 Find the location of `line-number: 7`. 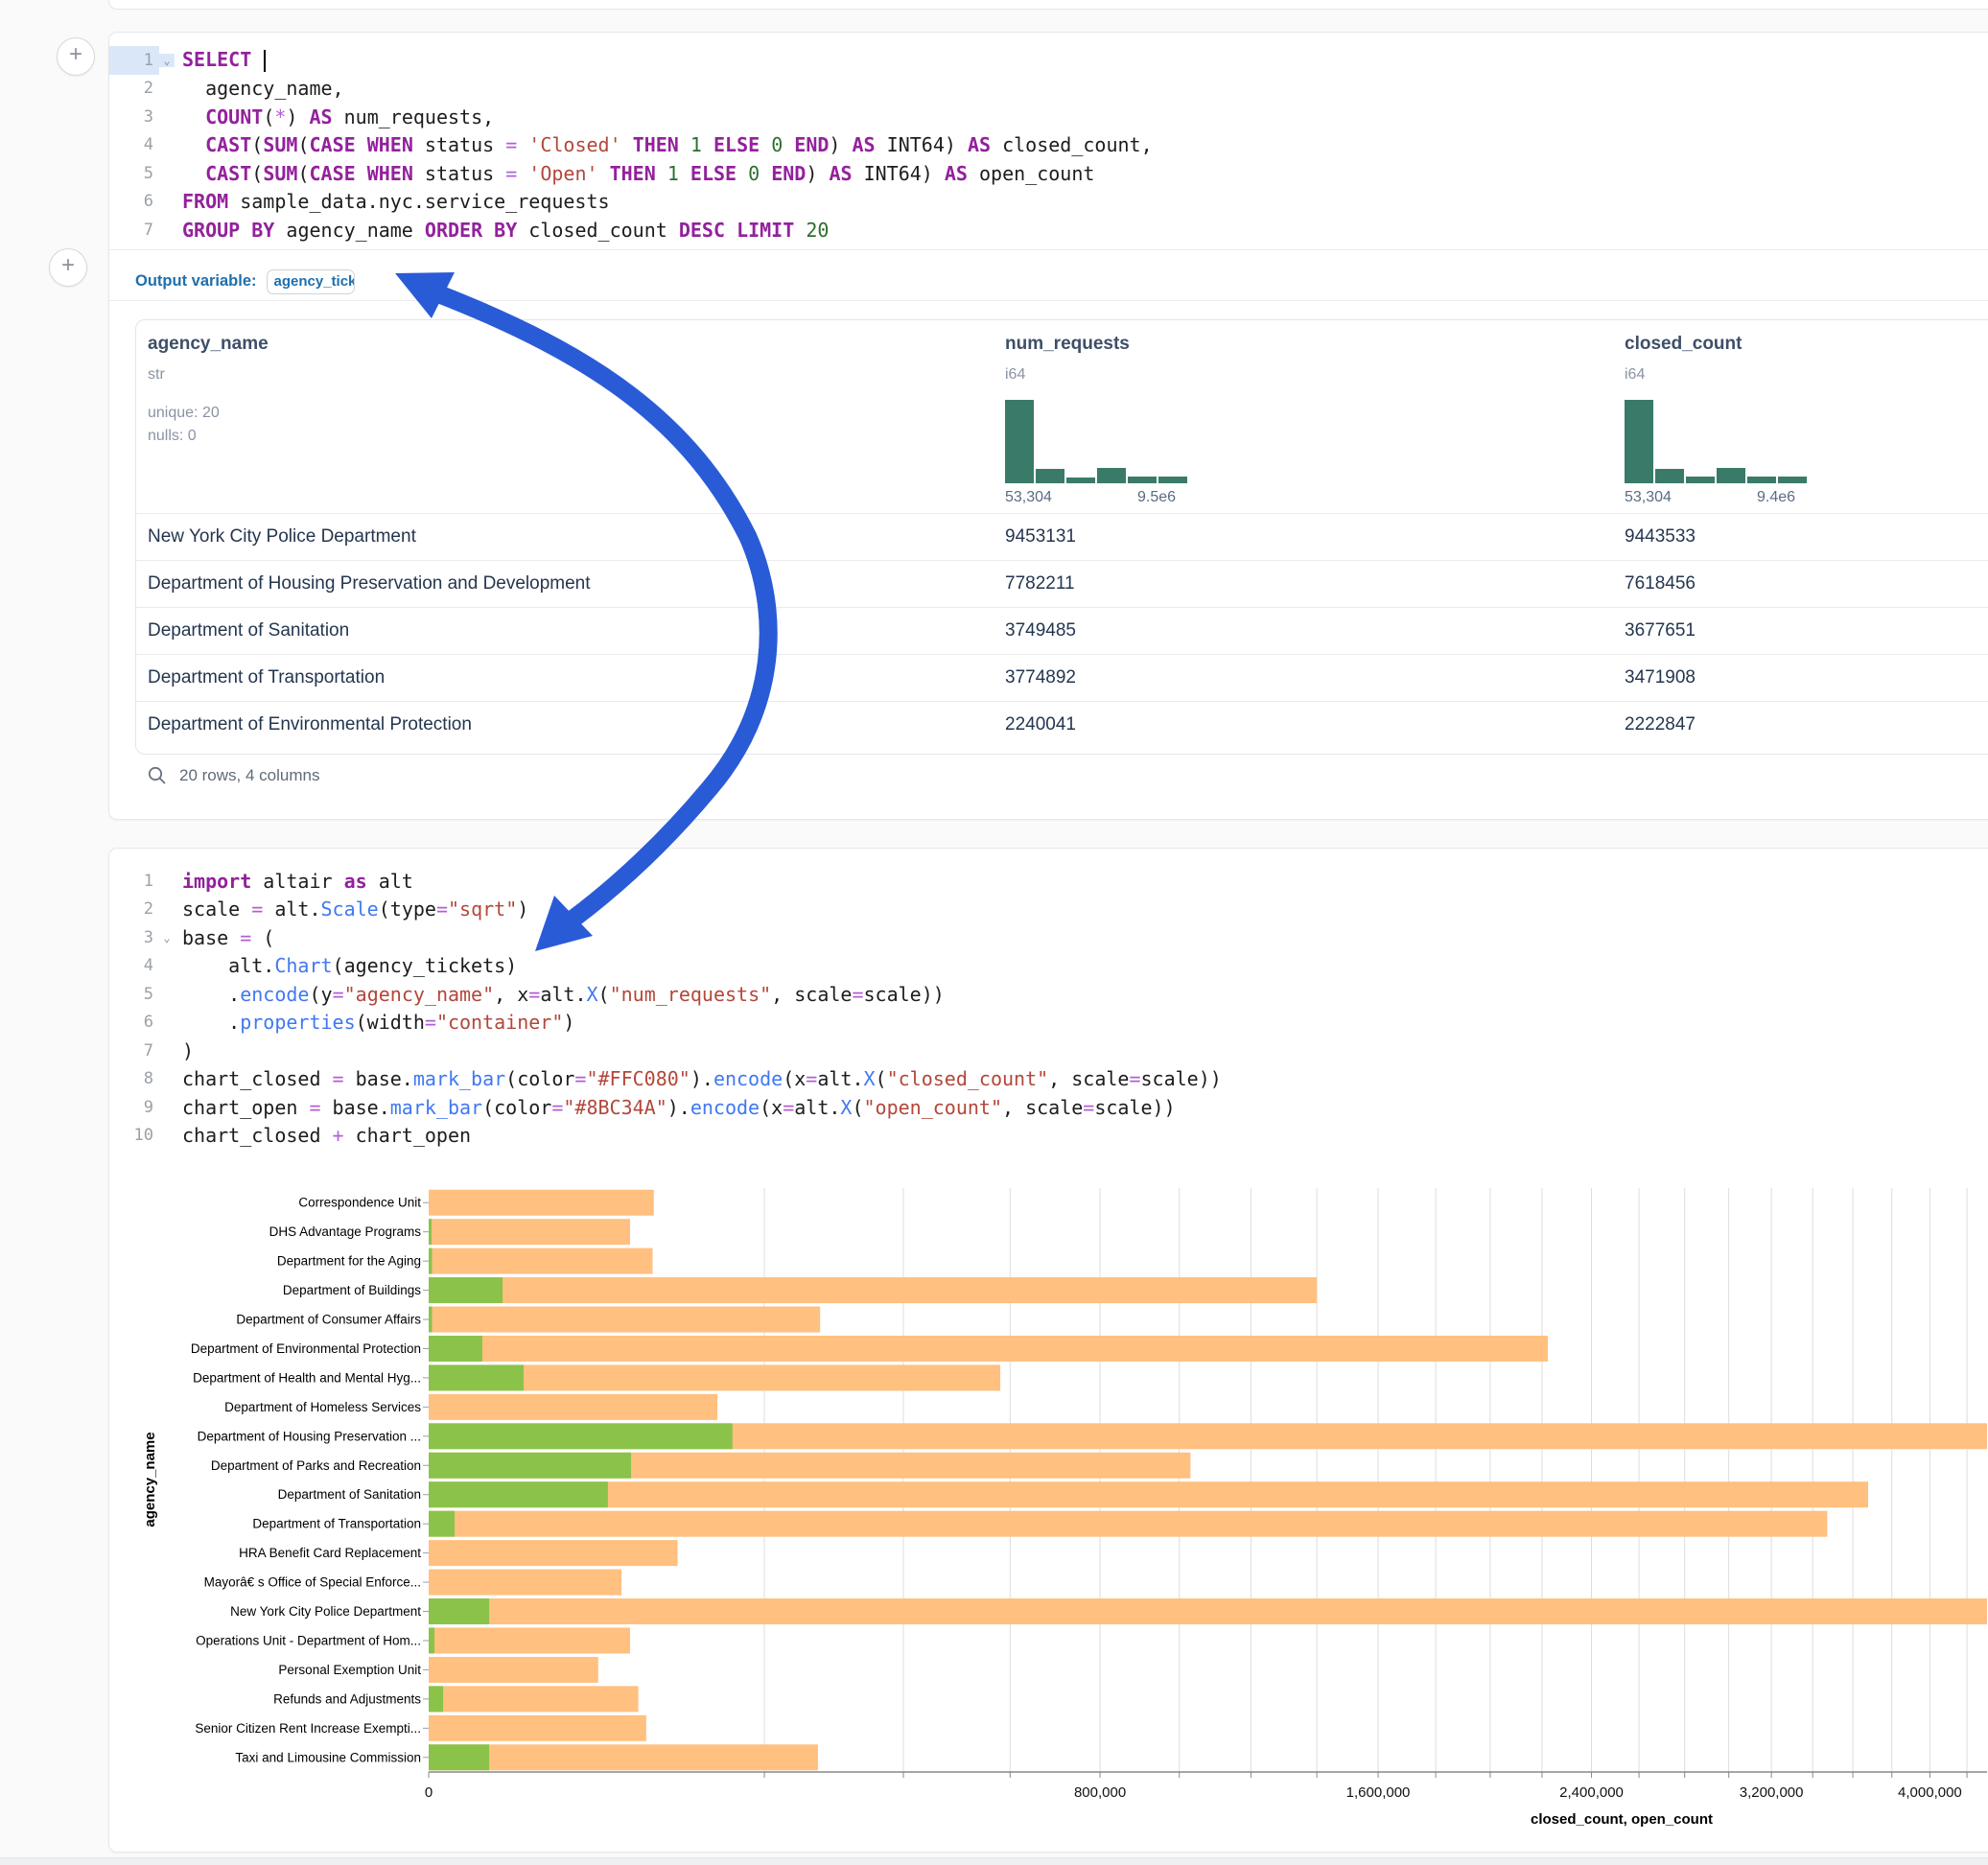

line-number: 7 is located at coordinates (148, 230).